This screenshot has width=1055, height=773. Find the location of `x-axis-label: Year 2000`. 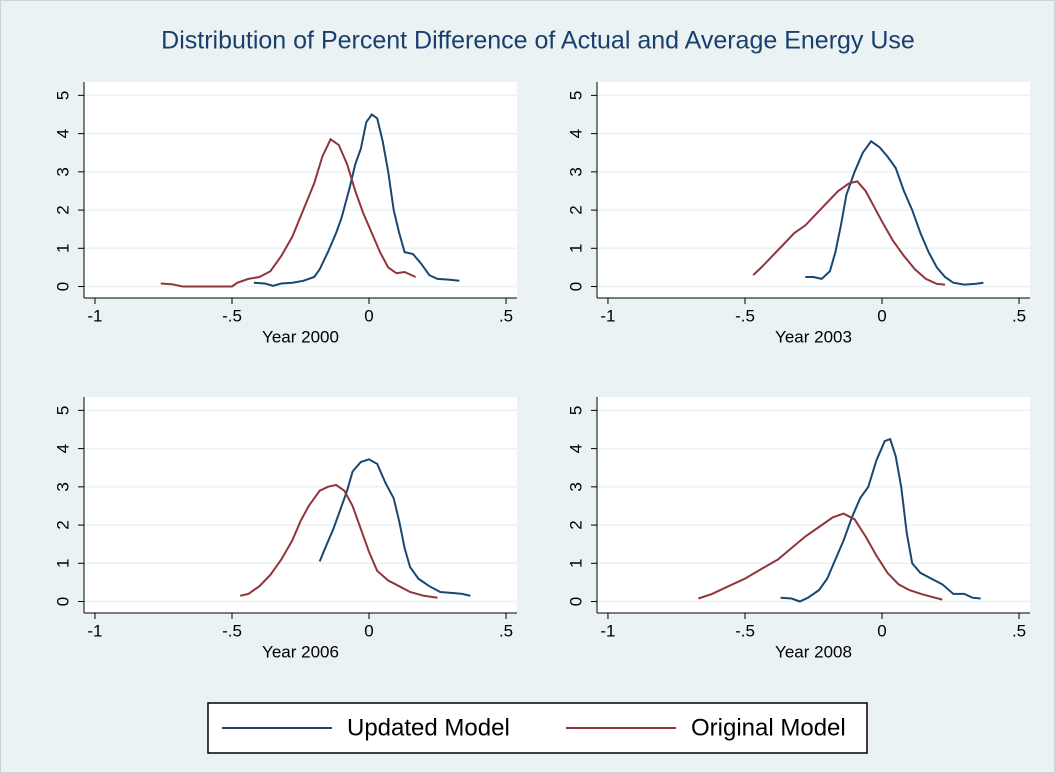

x-axis-label: Year 2000 is located at coordinates (300, 336).